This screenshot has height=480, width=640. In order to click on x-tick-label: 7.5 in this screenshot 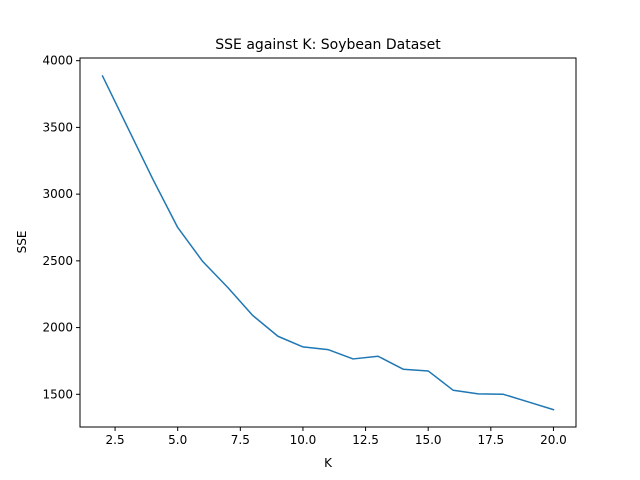, I will do `click(240, 440)`.